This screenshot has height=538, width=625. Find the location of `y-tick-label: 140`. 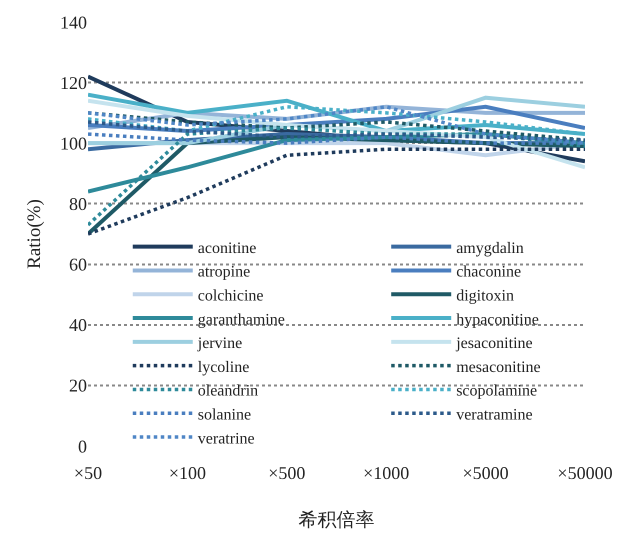

y-tick-label: 140 is located at coordinates (73, 22).